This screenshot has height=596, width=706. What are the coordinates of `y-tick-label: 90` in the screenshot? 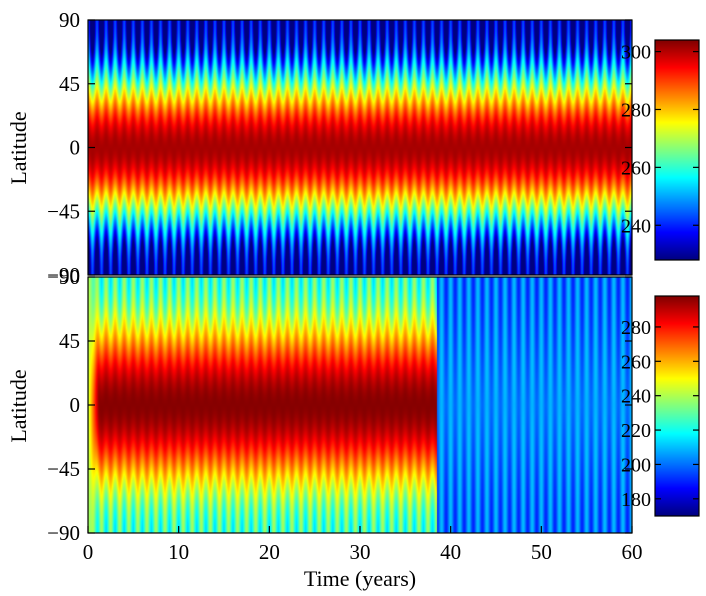 It's located at (69, 20).